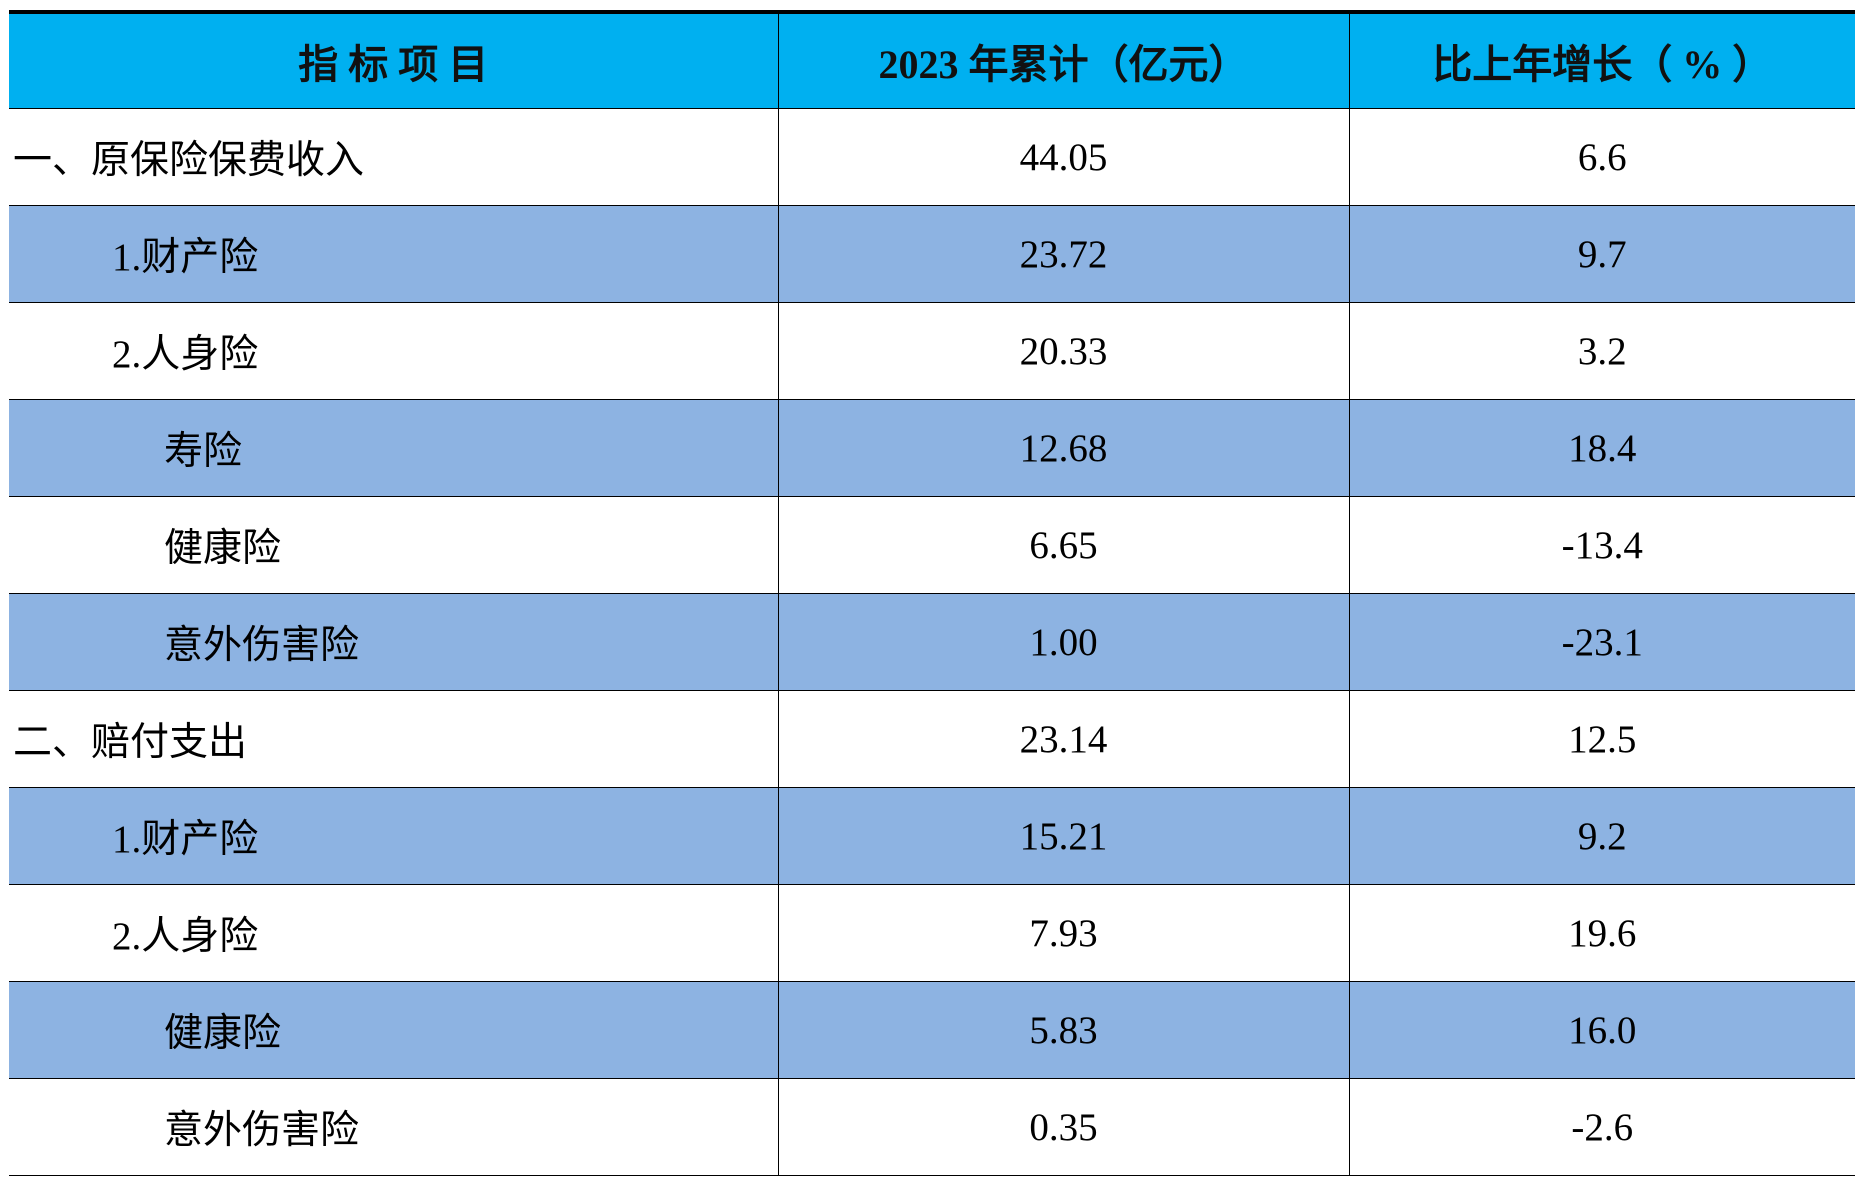 The width and height of the screenshot is (1855, 1180). What do you see at coordinates (1601, 933) in the screenshot?
I see `value-cell: 19.6` at bounding box center [1601, 933].